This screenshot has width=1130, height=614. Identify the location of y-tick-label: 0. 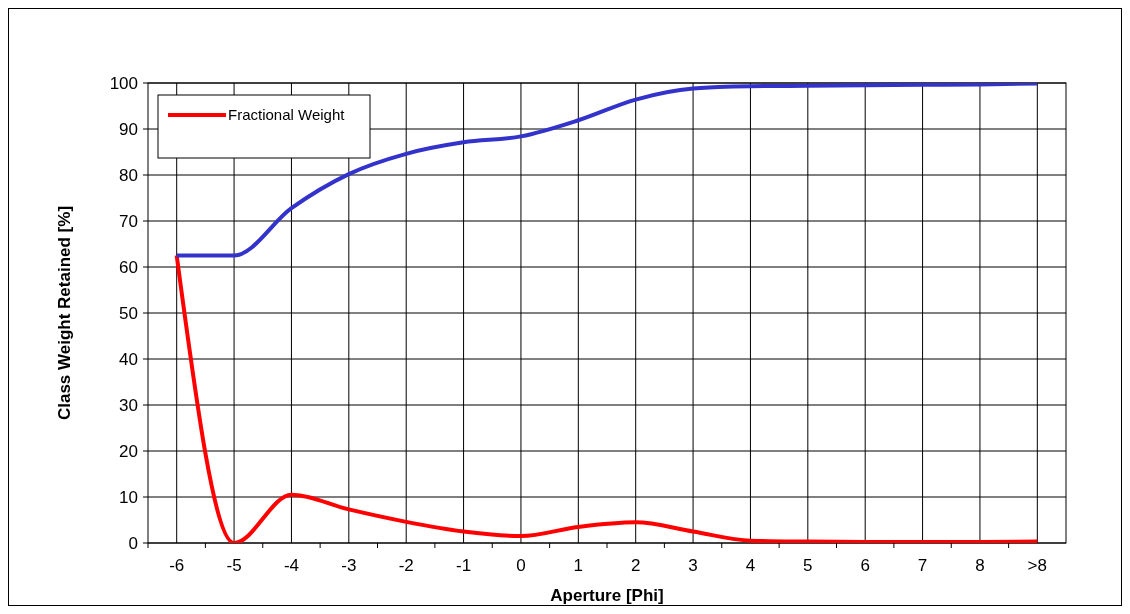
(133, 543).